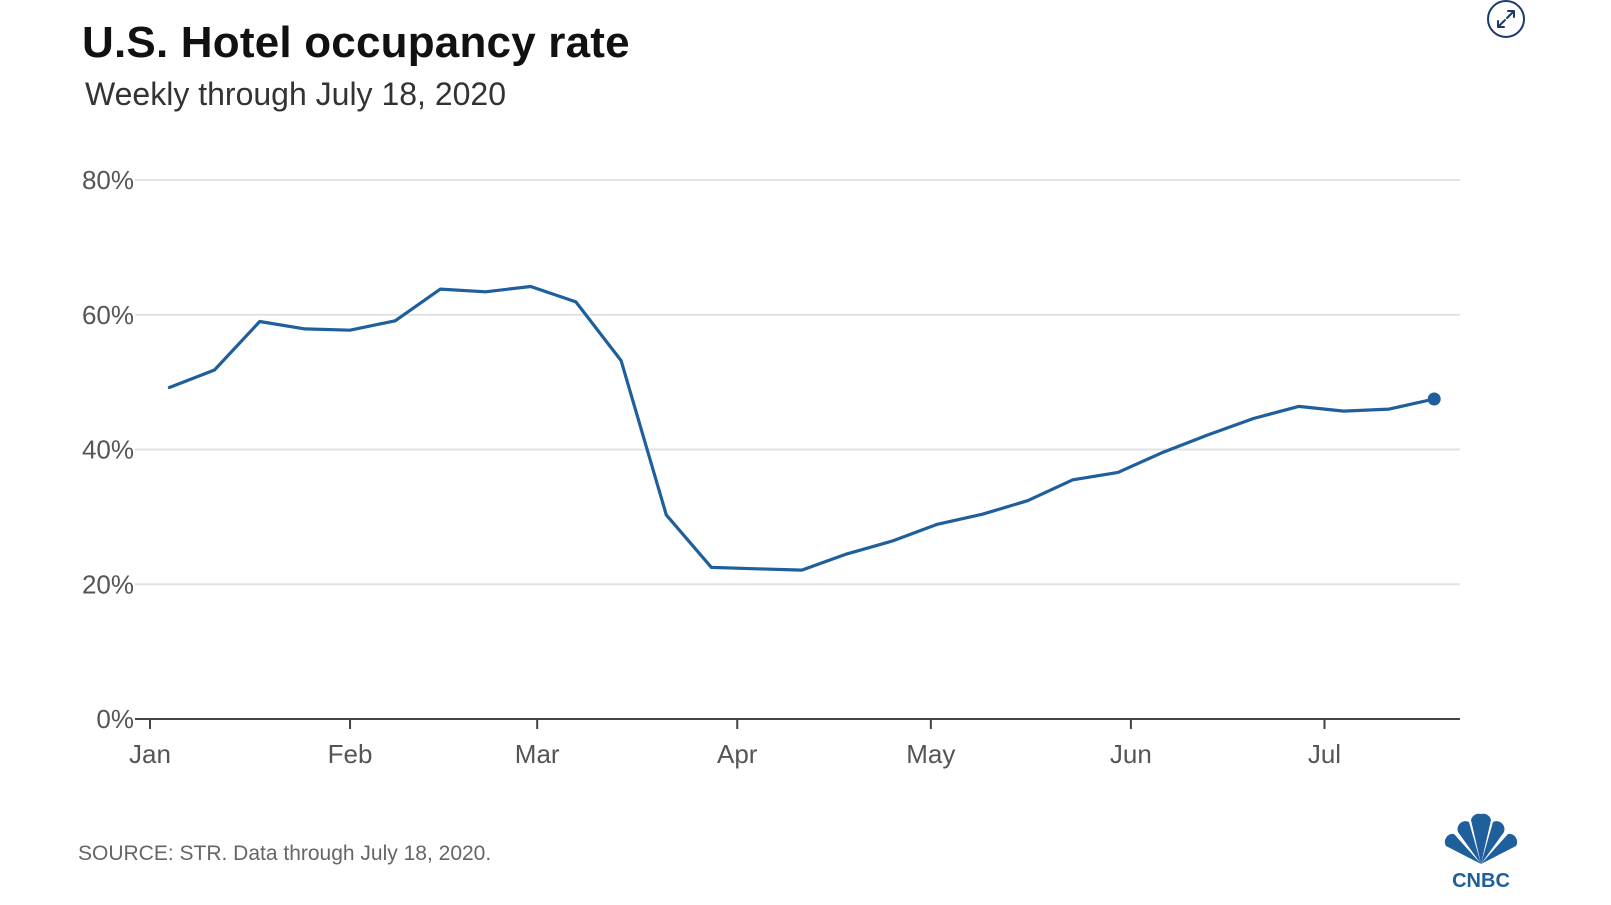 Image resolution: width=1611 pixels, height=905 pixels. What do you see at coordinates (108, 315) in the screenshot?
I see `y-tick-label: 60%` at bounding box center [108, 315].